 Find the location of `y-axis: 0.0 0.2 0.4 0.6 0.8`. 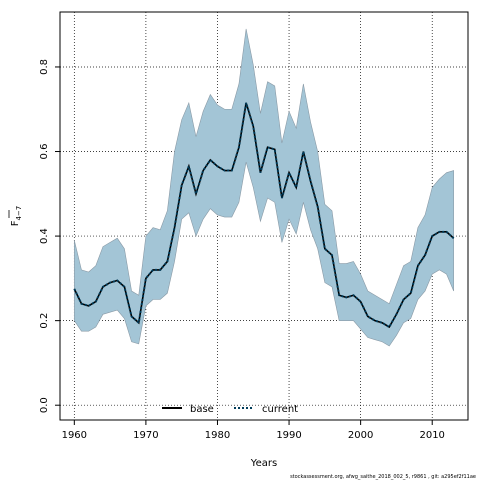

y-axis: 0.0 0.2 0.4 0.6 0.8 is located at coordinates (49, 236).